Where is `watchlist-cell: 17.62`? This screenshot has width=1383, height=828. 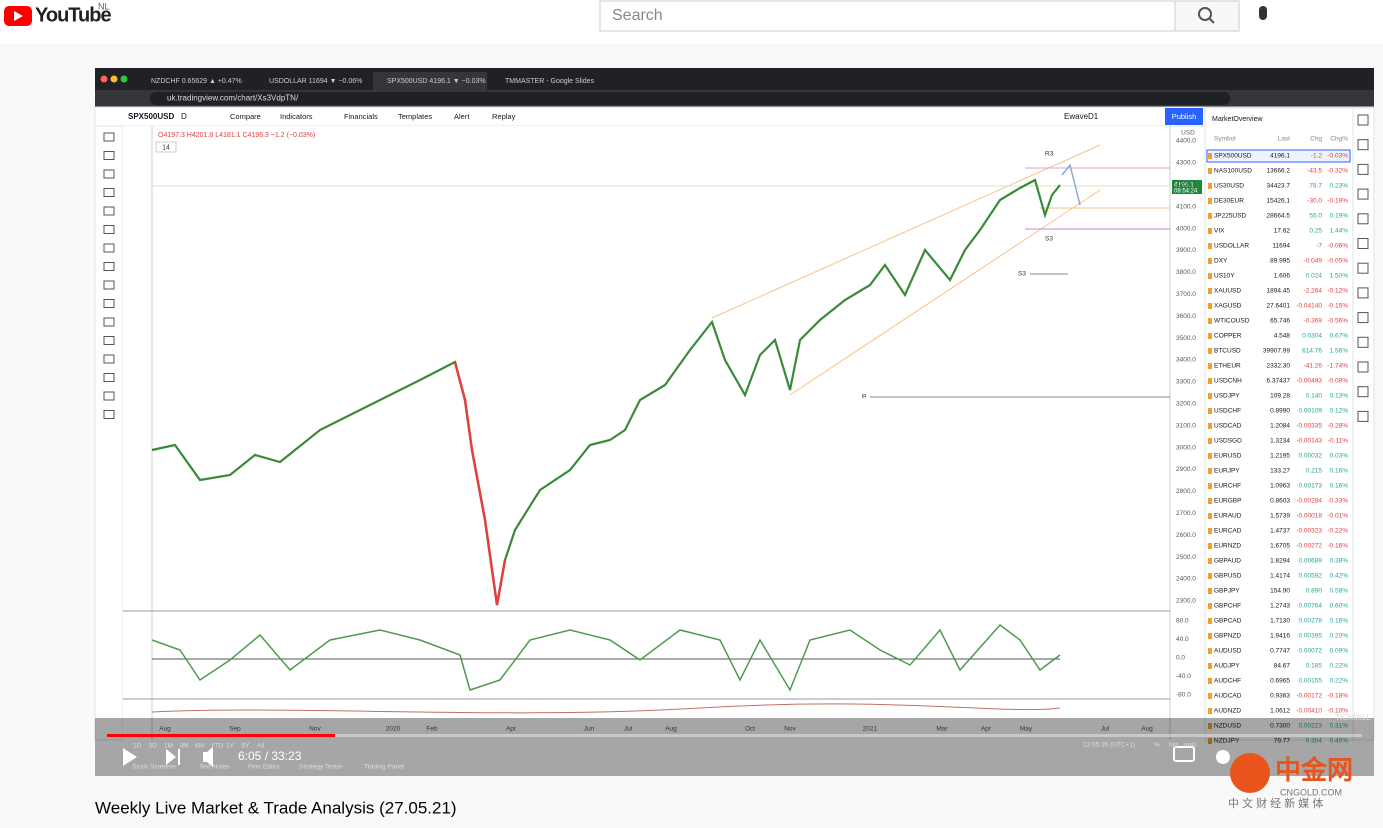
watchlist-cell: 17.62 is located at coordinates (1282, 231).